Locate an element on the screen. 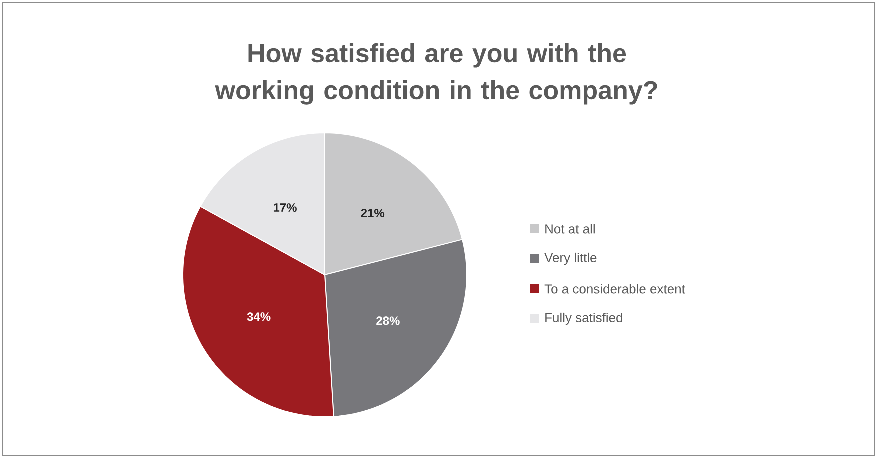  legend-label: Very little is located at coordinates (570, 259).